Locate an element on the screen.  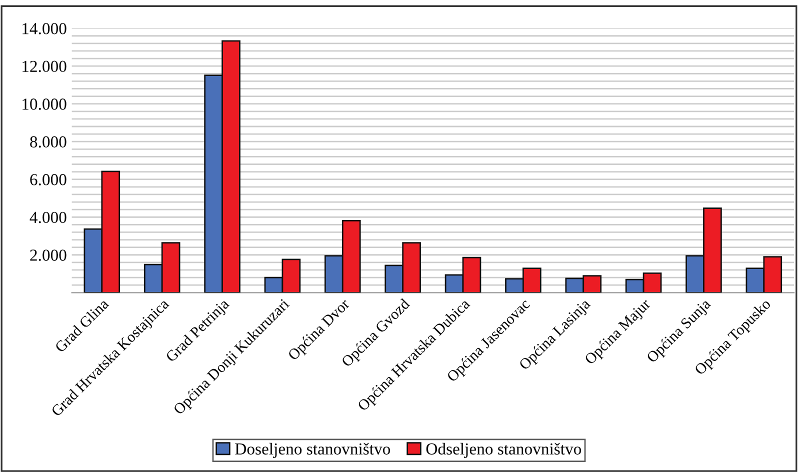
y-tick-label: 10.000 is located at coordinates (44, 104).